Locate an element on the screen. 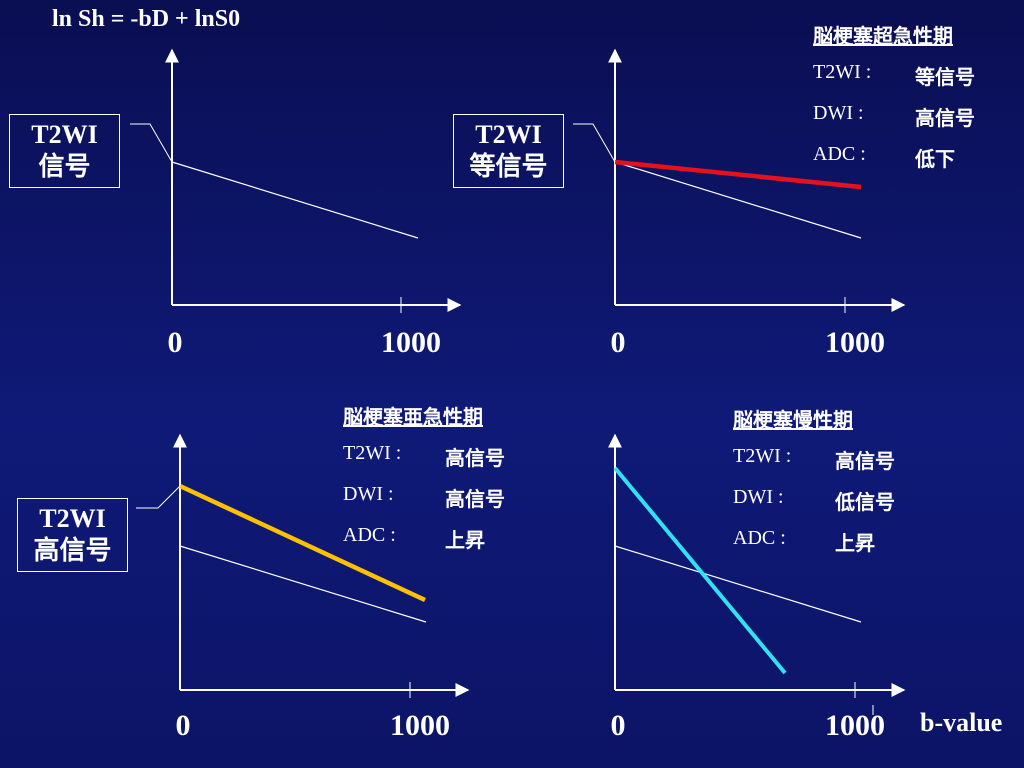 Image resolution: width=1024 pixels, height=768 pixels. plot-bottom-left is located at coordinates (303, 565).